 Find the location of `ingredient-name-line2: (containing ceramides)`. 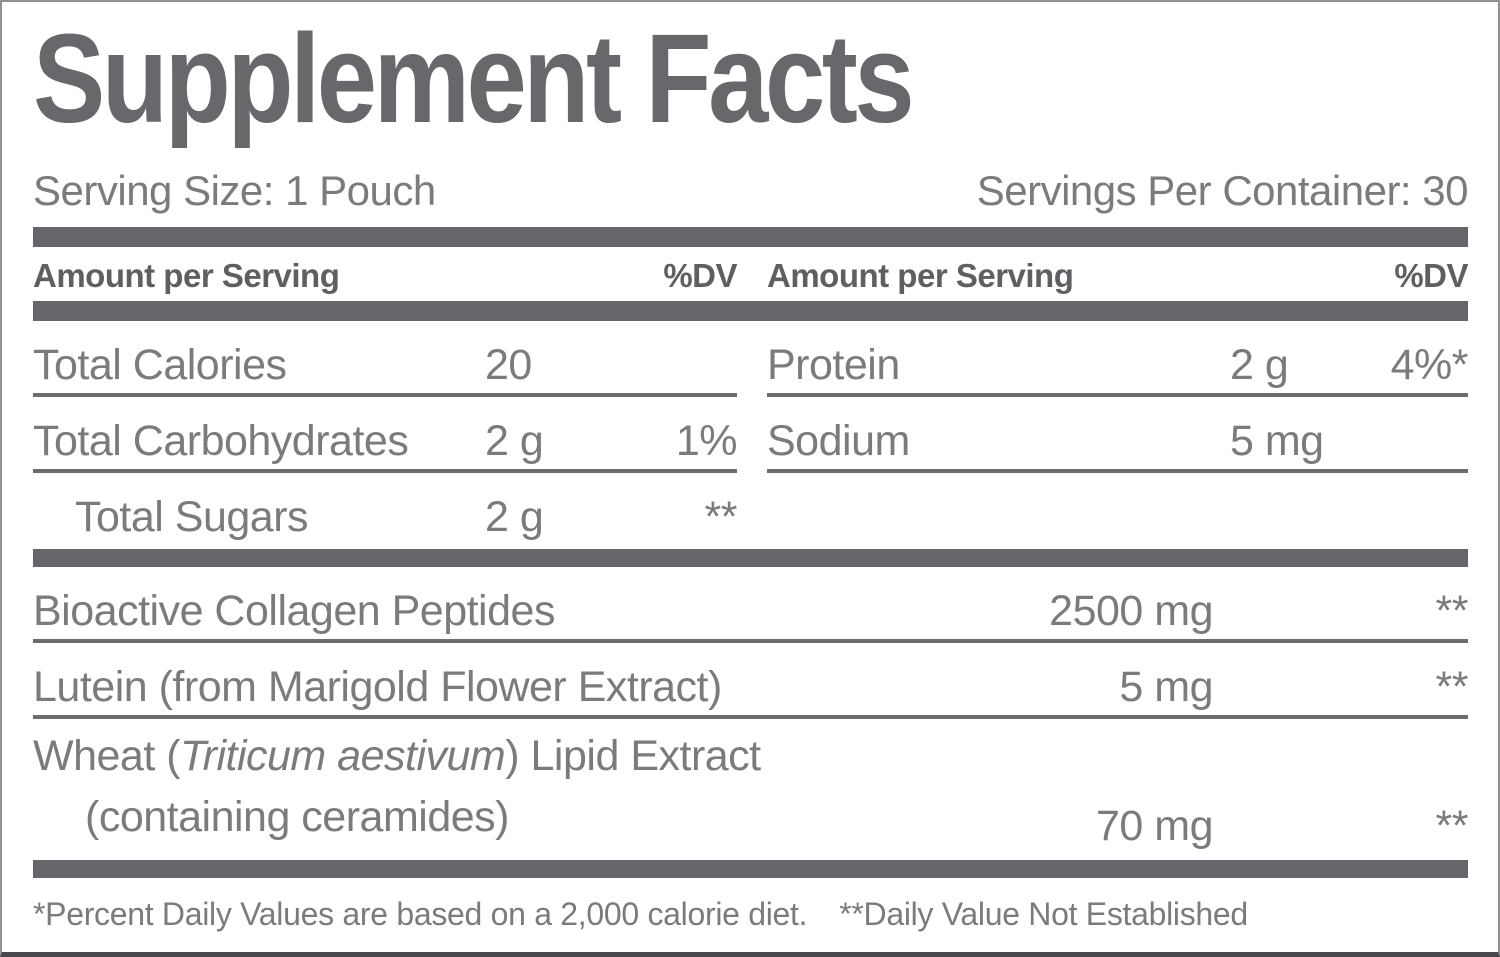

ingredient-name-line2: (containing ceramides) is located at coordinates (297, 817).